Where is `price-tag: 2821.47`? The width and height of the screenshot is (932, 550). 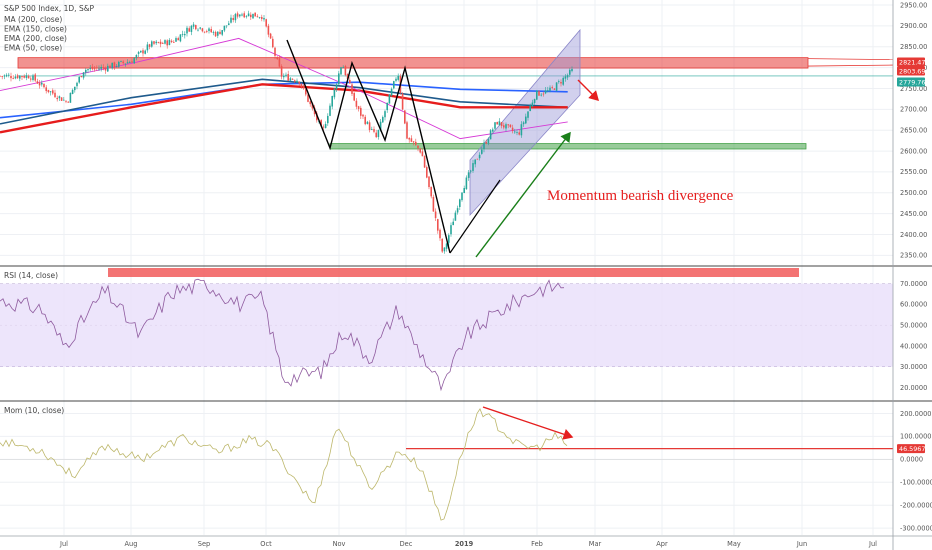
price-tag: 2821.47 is located at coordinates (911, 62).